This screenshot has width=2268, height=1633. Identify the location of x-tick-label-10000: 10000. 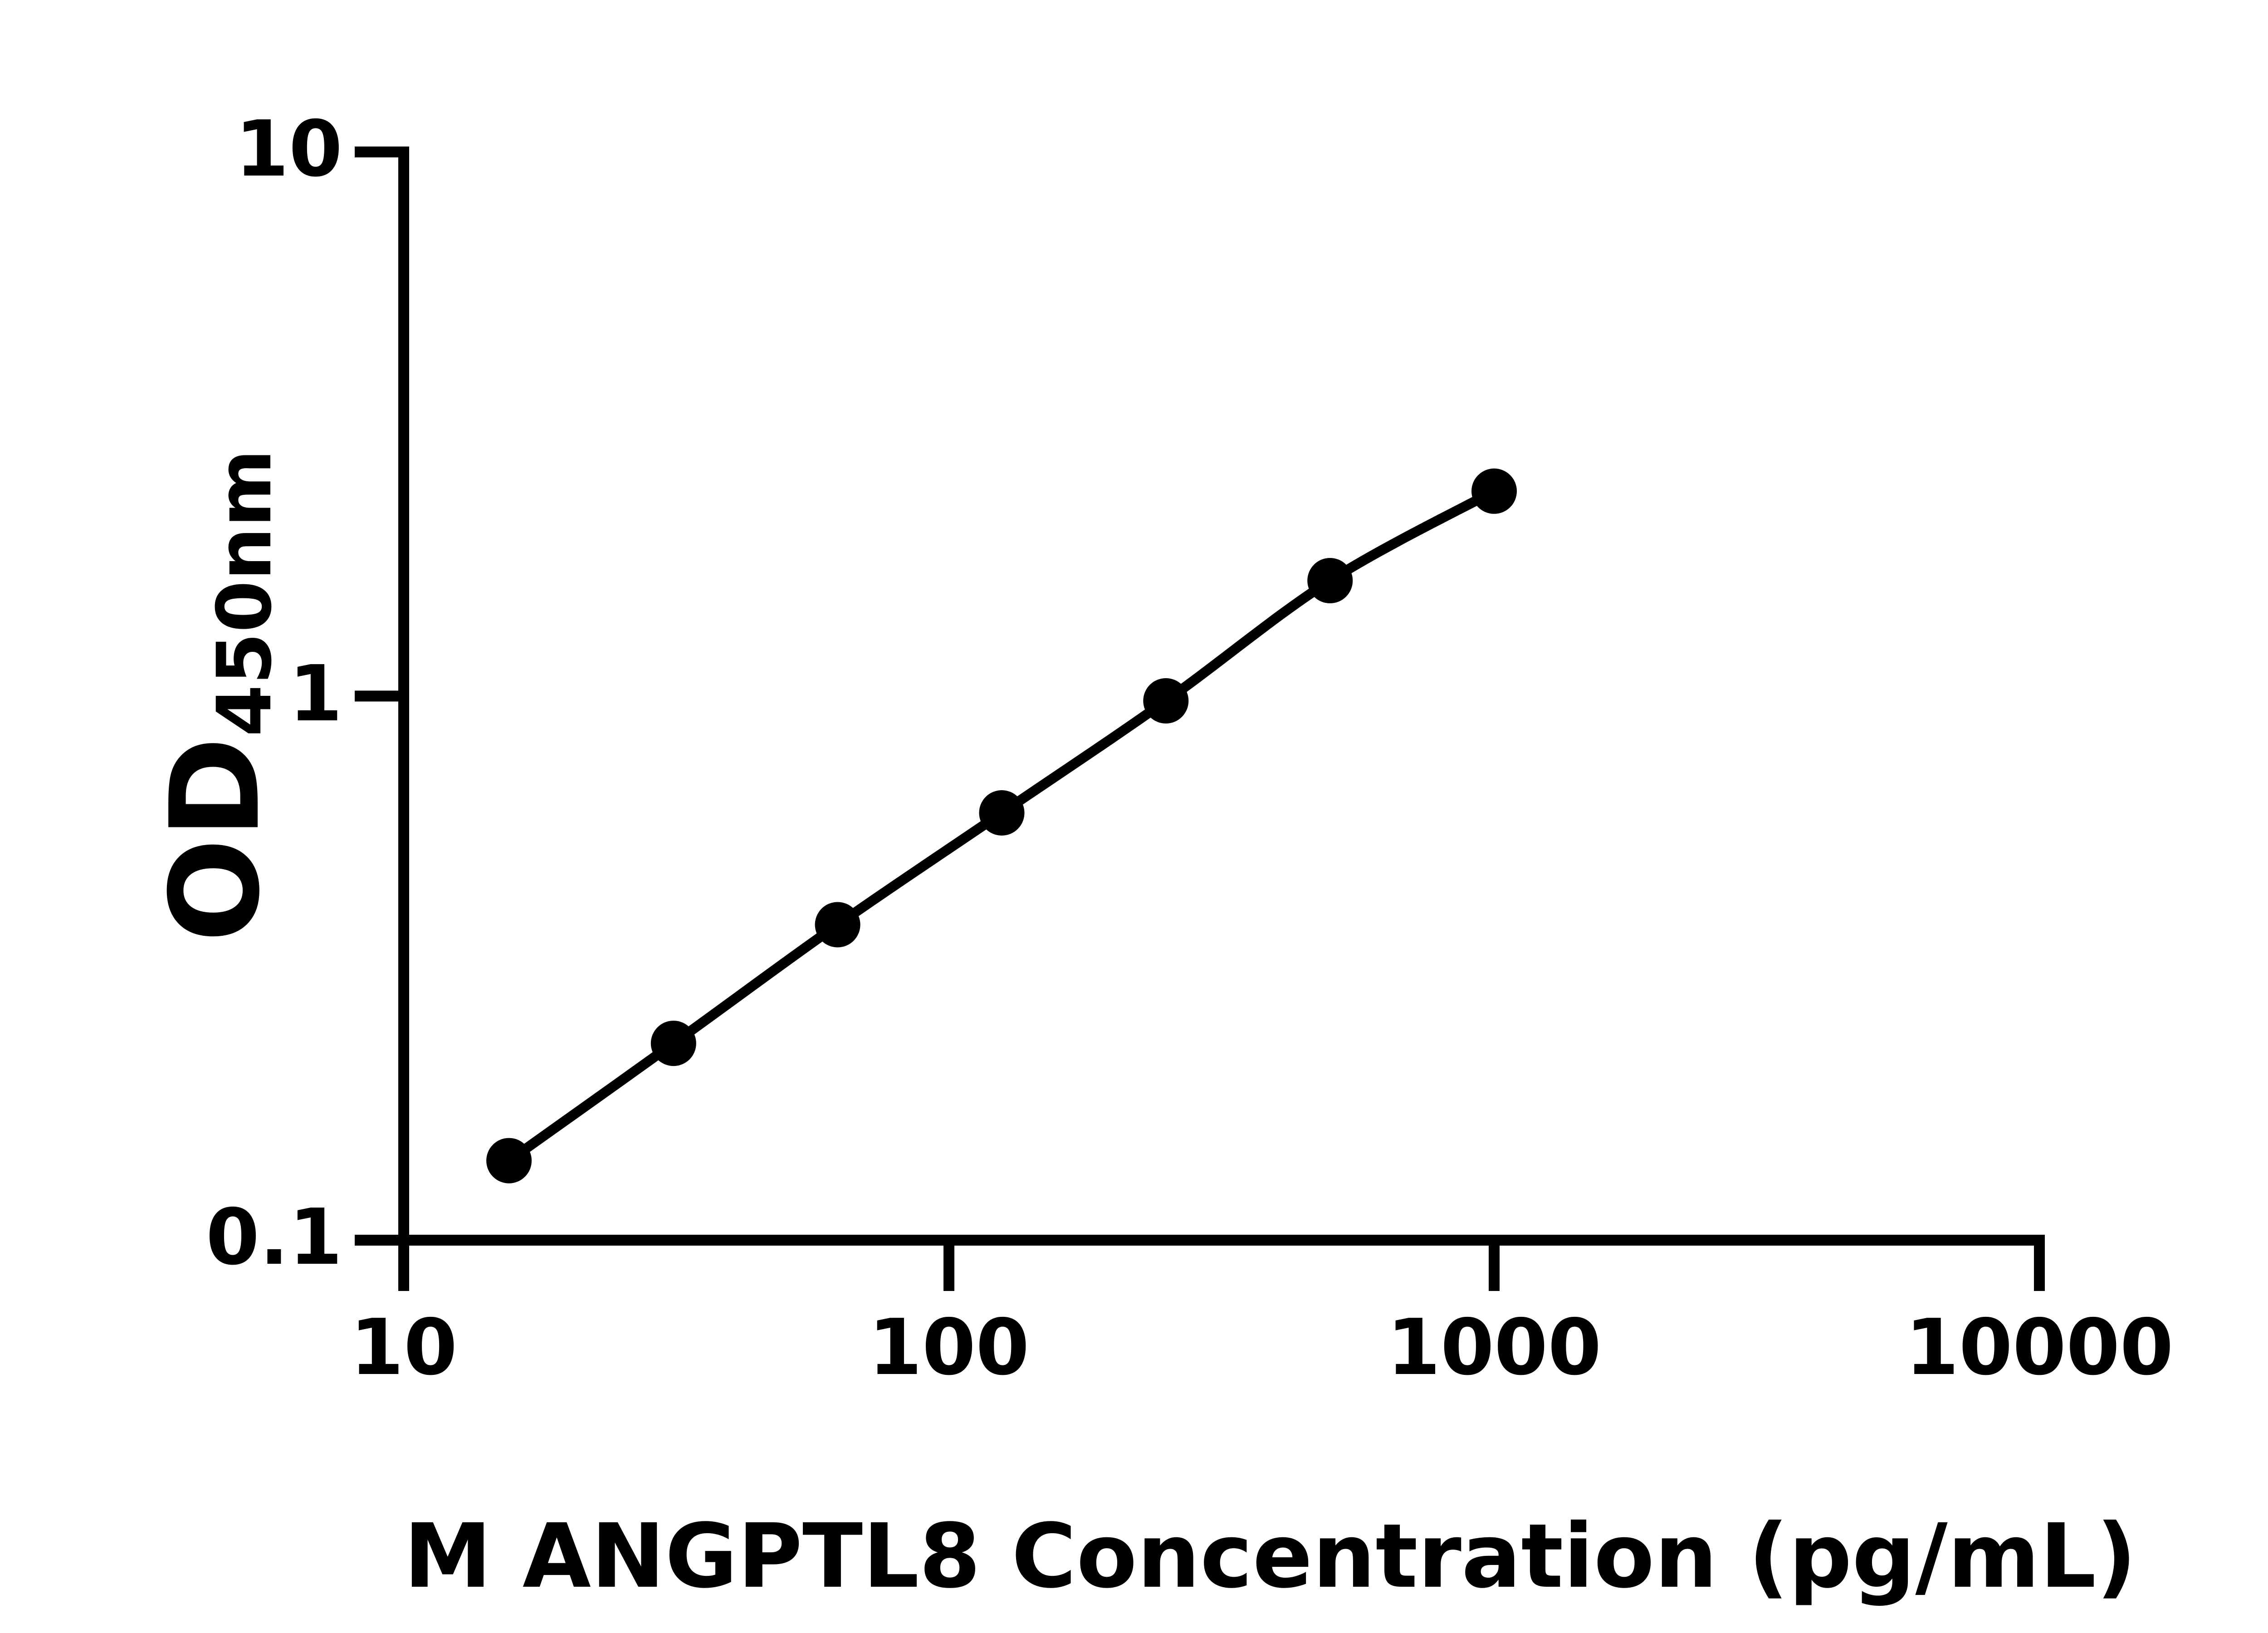
(2040, 1348).